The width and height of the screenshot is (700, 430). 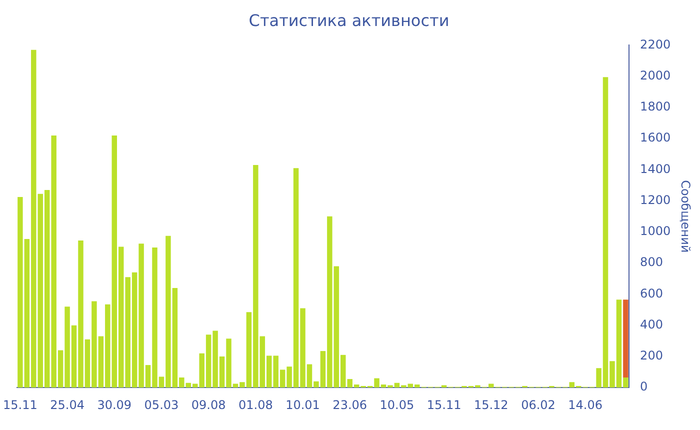 I want to click on x-tick-label: 23.06, so click(x=350, y=405).